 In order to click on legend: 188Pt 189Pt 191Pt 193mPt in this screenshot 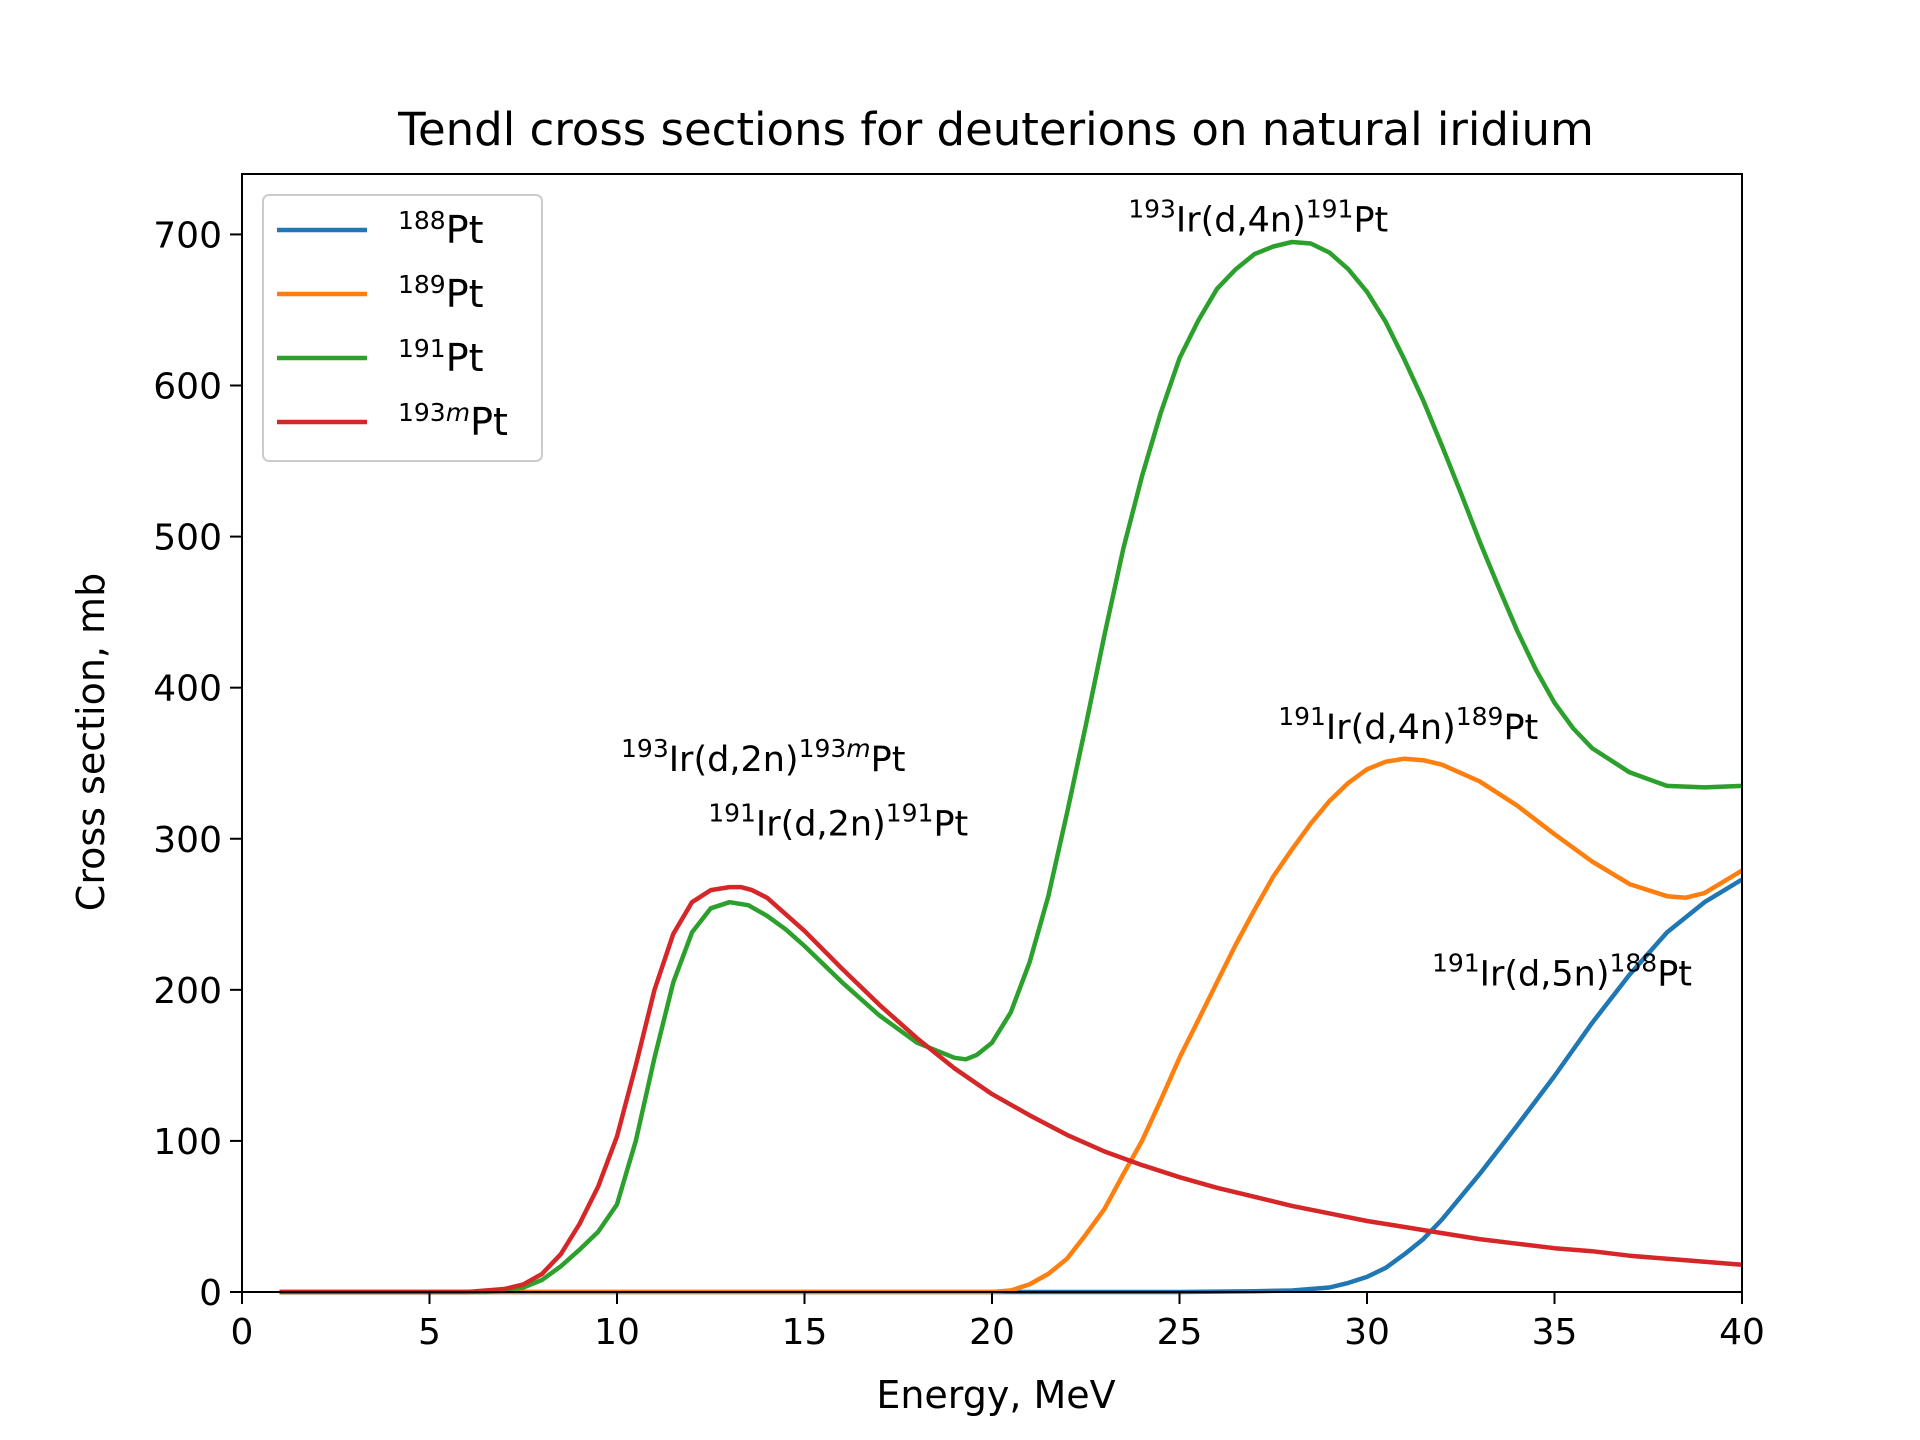, I will do `click(402, 328)`.